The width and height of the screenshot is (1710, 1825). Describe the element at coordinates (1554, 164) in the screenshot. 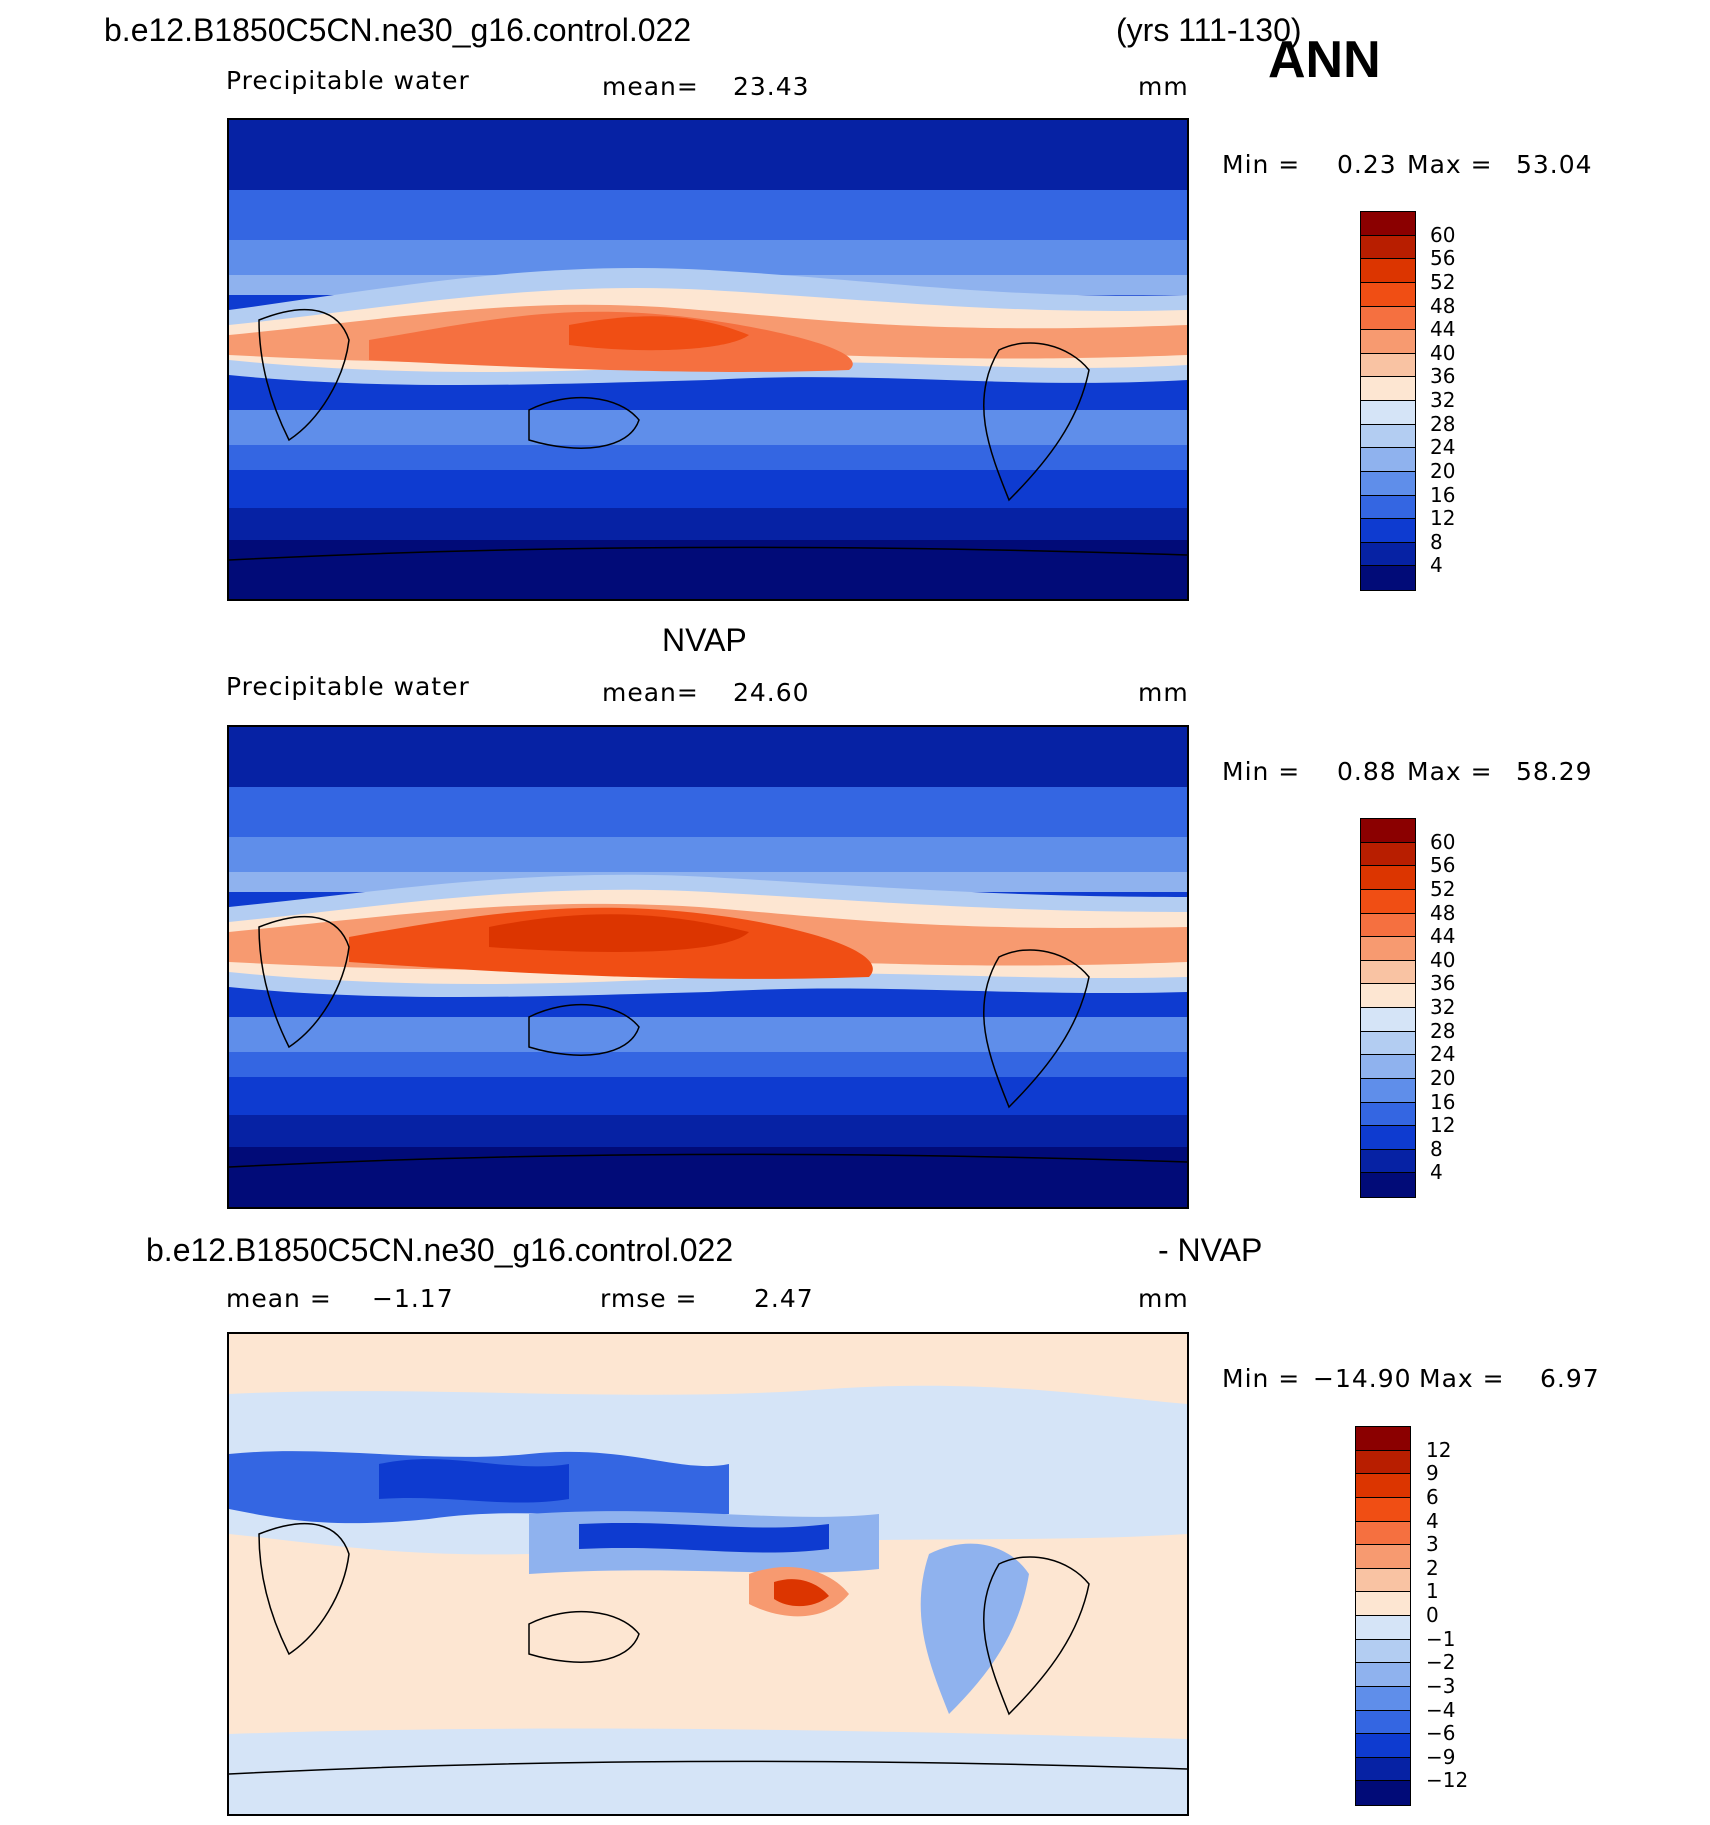

I see `max-value: 53.04` at that location.